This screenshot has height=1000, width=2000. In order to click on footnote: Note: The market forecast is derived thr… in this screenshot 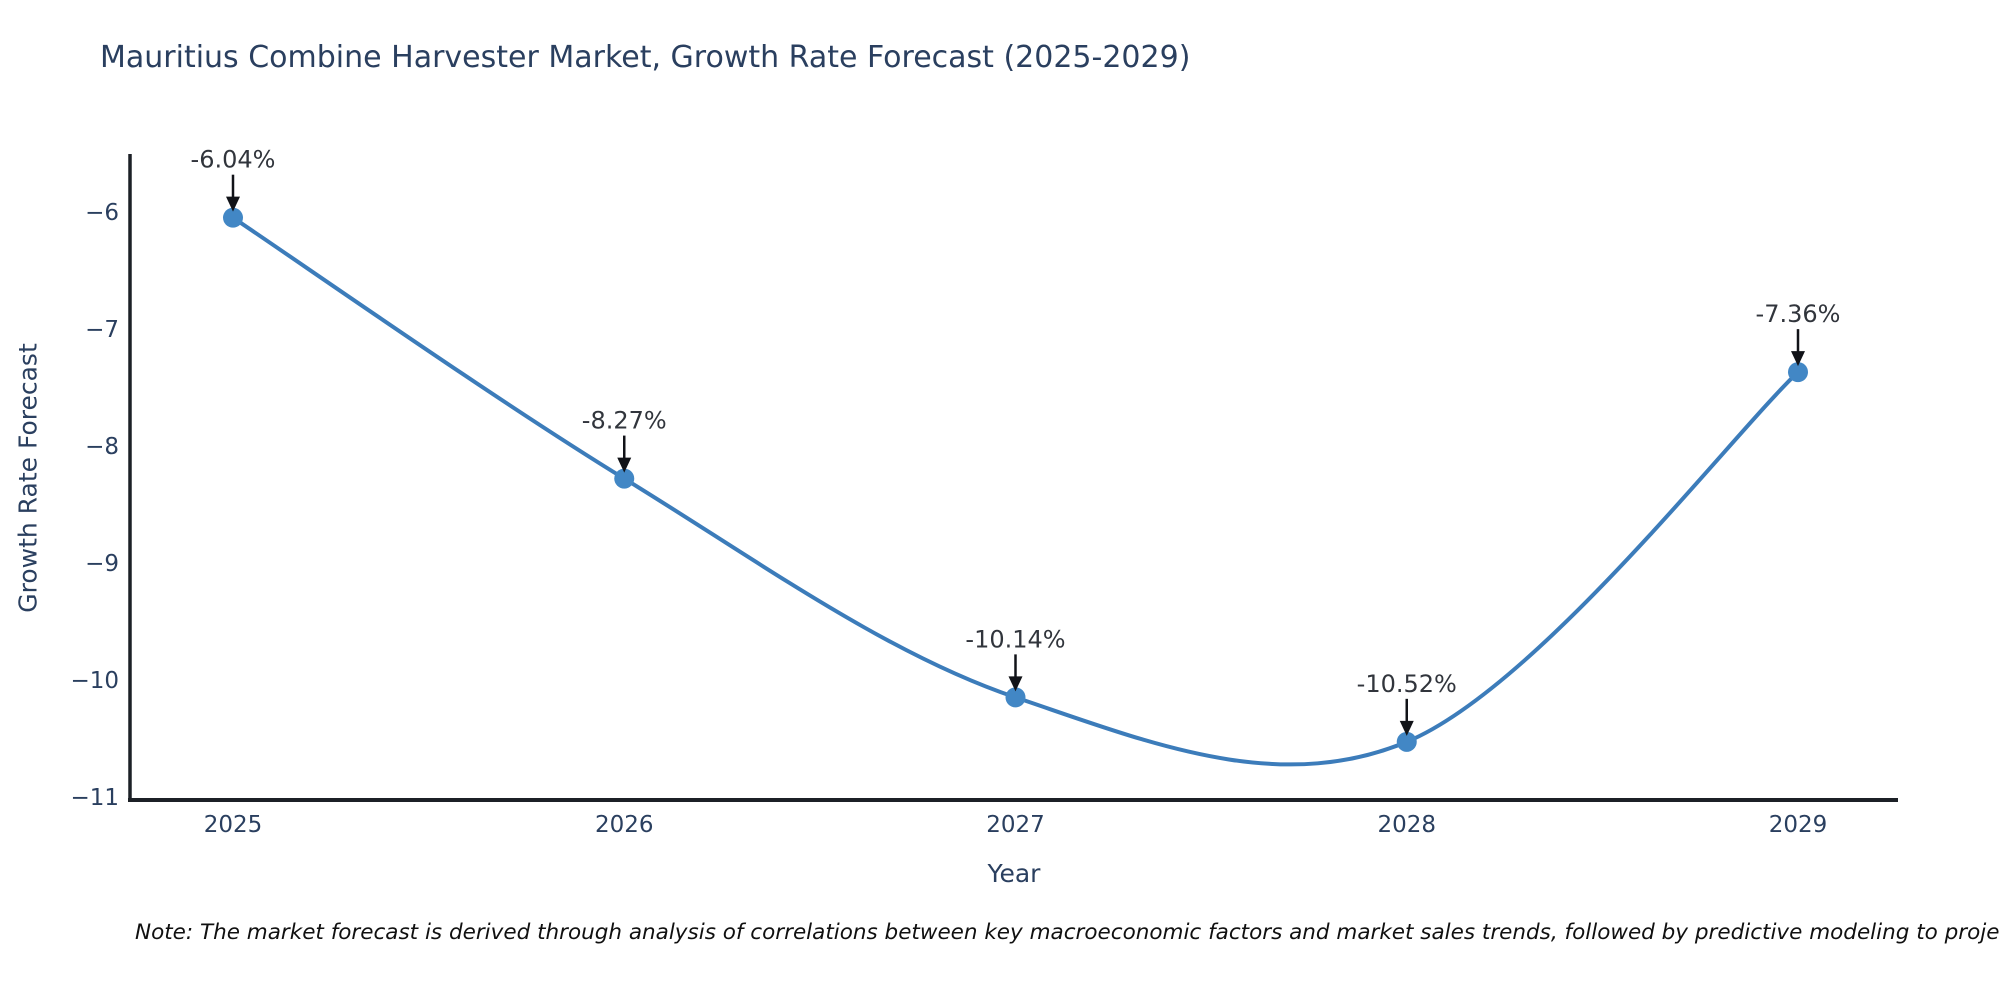, I will do `click(1067, 932)`.